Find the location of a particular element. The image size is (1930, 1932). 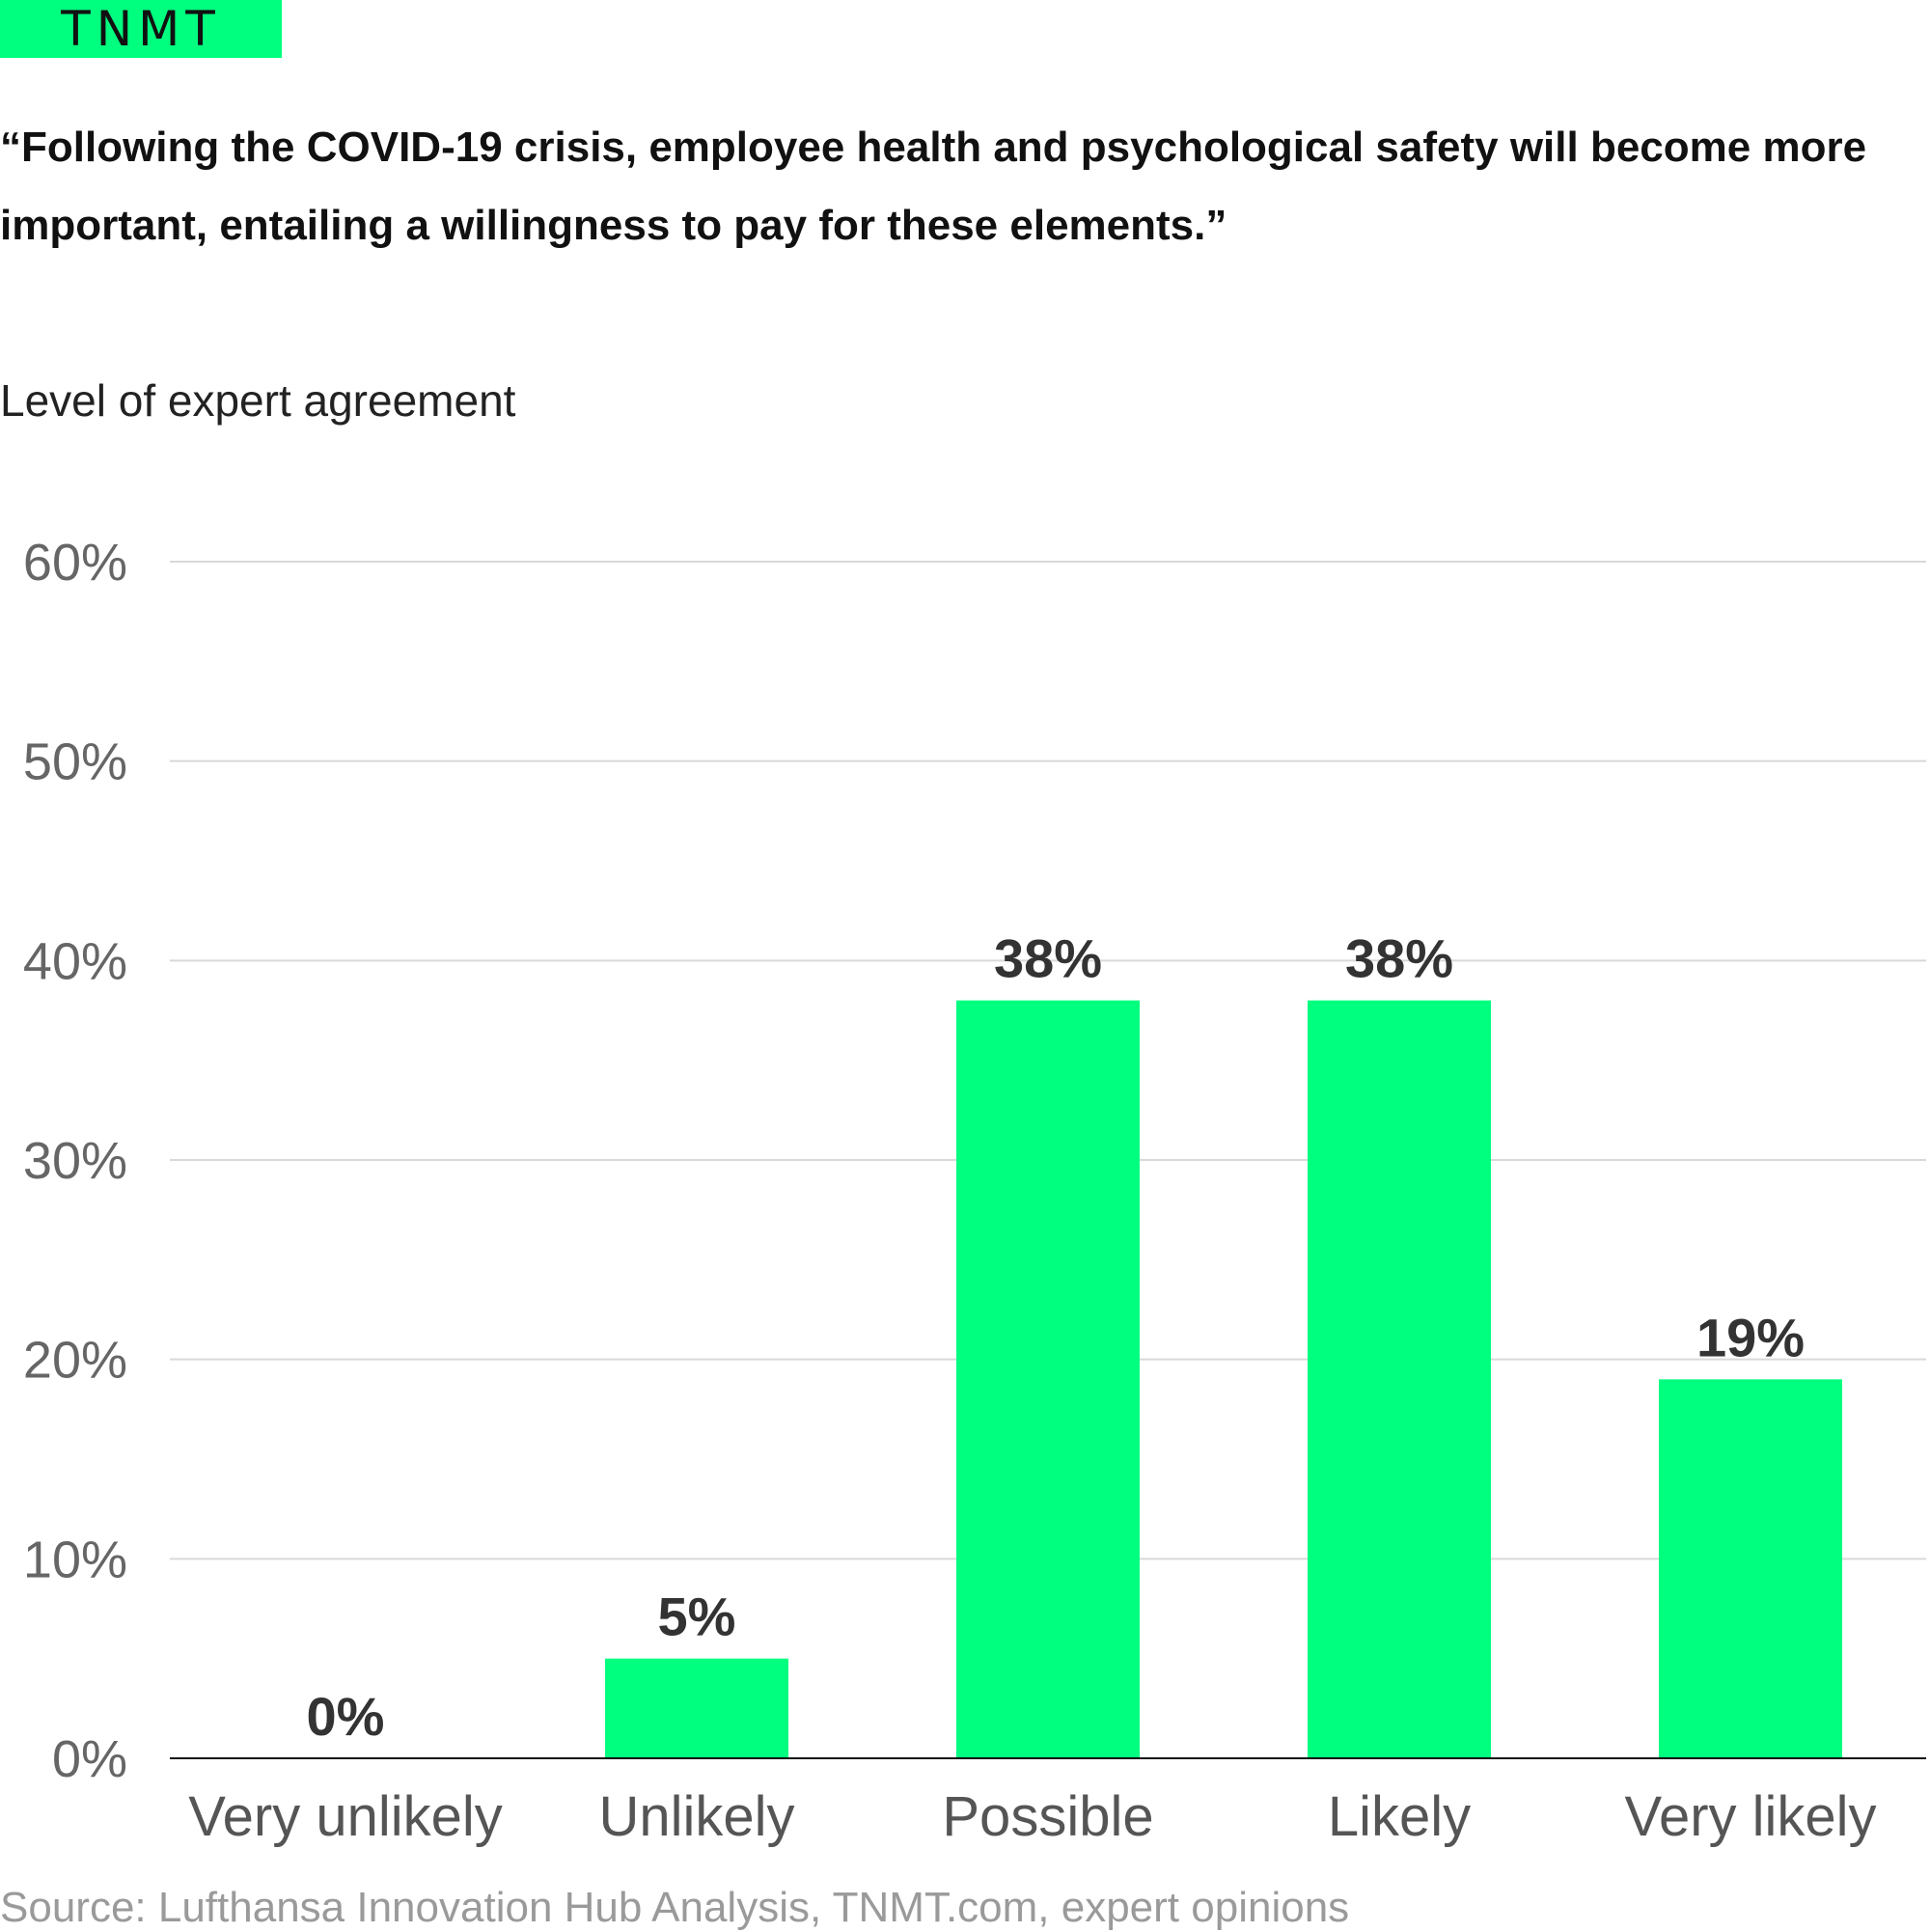

chart-subtitle: Level of expert agreement is located at coordinates (258, 400).